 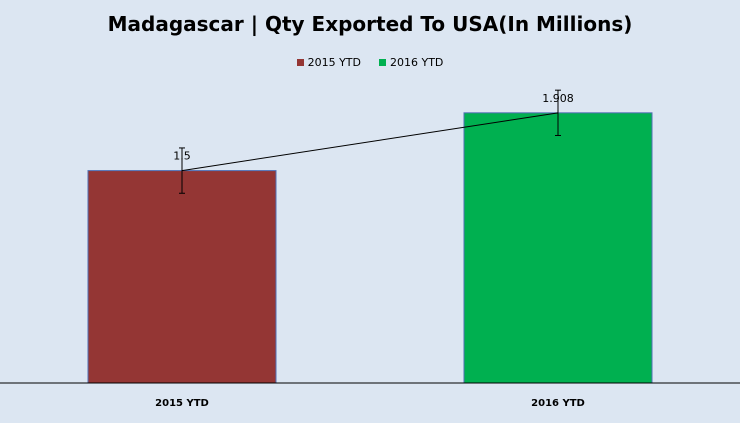 I want to click on legend-item-2016: 2016 YTD, so click(x=411, y=62).